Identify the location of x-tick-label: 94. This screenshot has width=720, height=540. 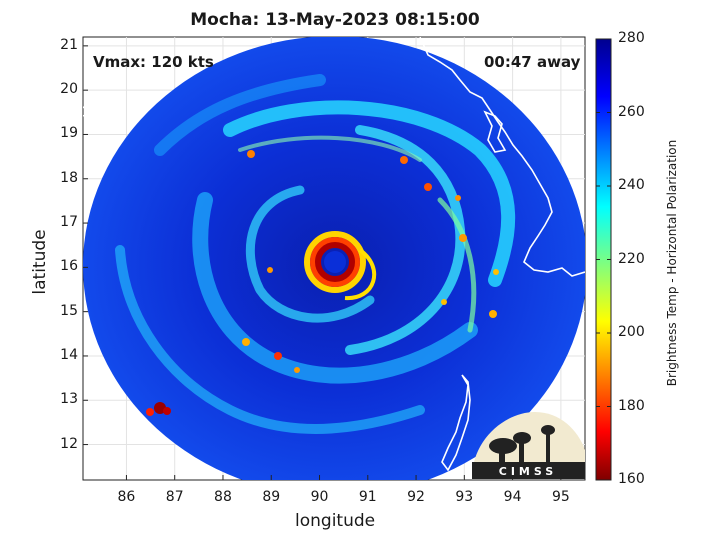
(512, 497).